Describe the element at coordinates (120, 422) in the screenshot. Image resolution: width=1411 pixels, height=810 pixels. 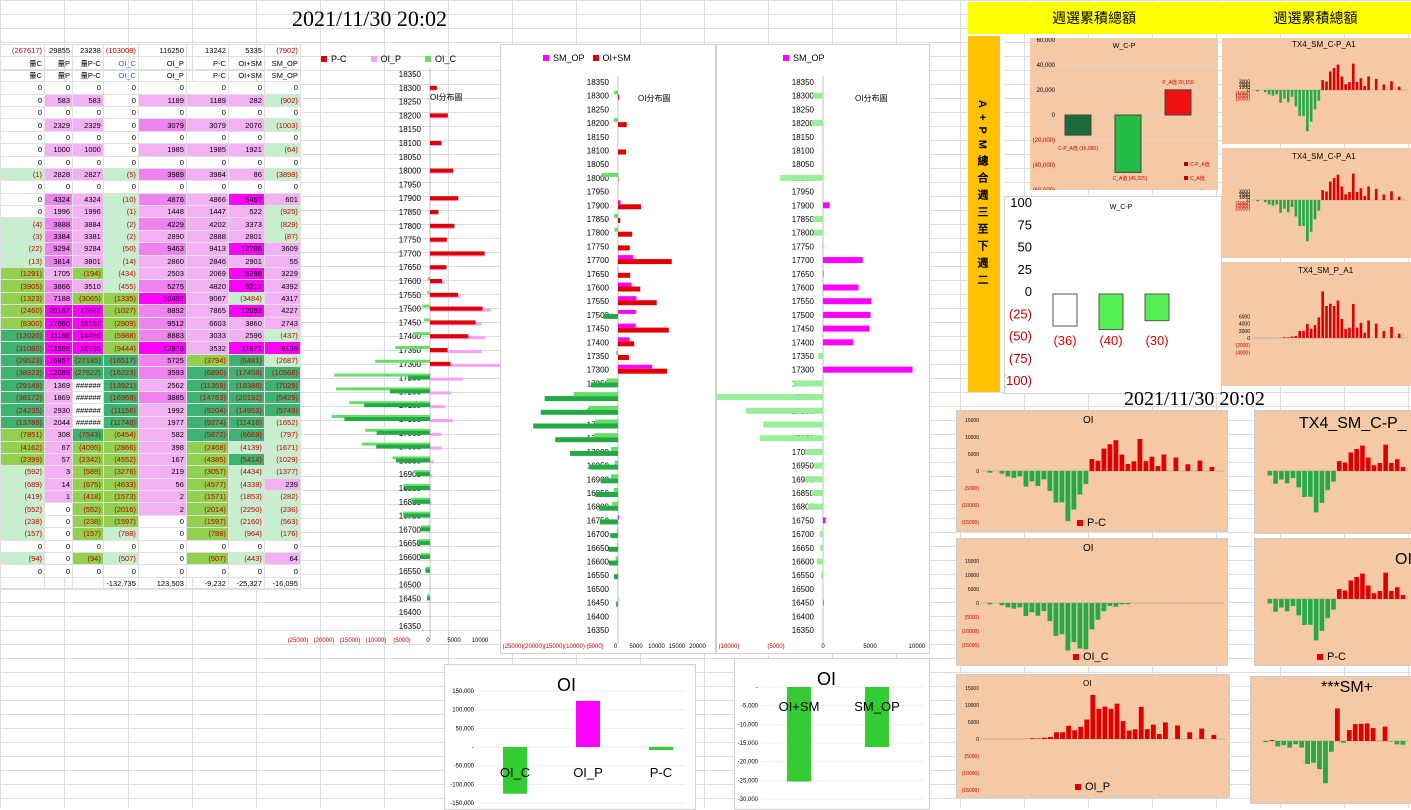
I see `table-cell: (11748)` at that location.